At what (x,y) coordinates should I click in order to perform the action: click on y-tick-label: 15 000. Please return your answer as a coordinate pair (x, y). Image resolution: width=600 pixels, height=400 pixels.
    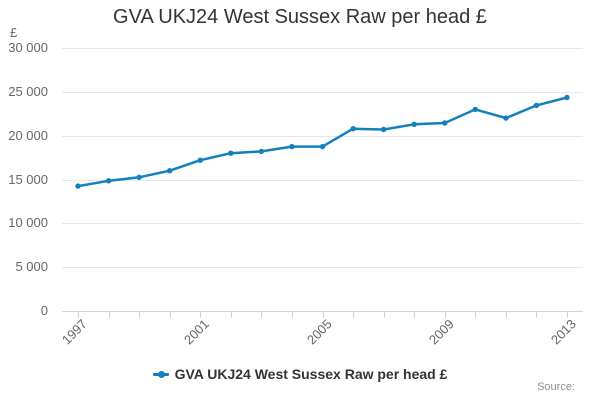
    Looking at the image, I should click on (28, 179).